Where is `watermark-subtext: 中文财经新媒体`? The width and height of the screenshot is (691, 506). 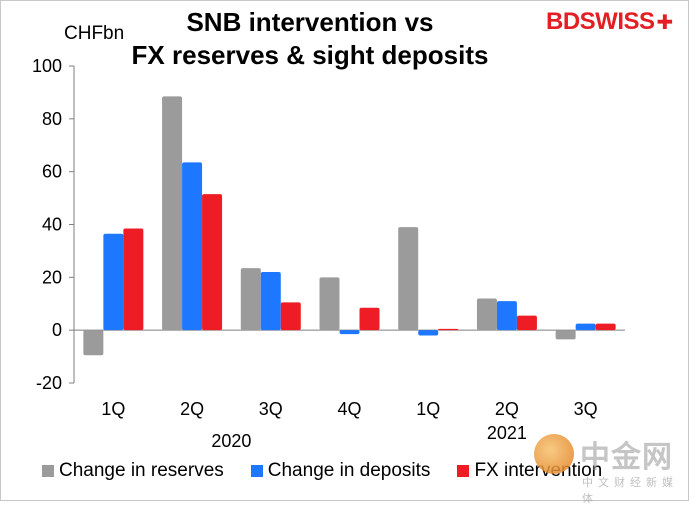
watermark-subtext: 中文财经新媒体 is located at coordinates (630, 490).